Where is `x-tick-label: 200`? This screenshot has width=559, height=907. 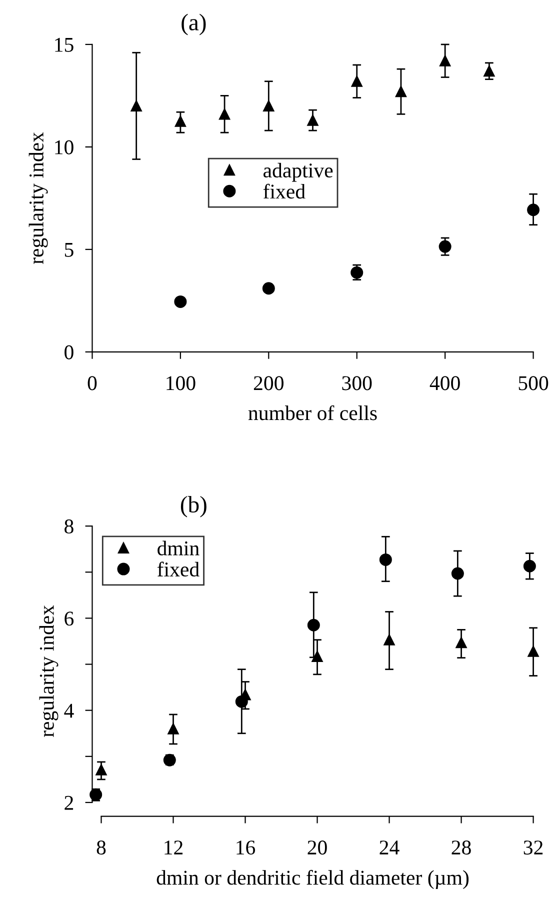 x-tick-label: 200 is located at coordinates (269, 383).